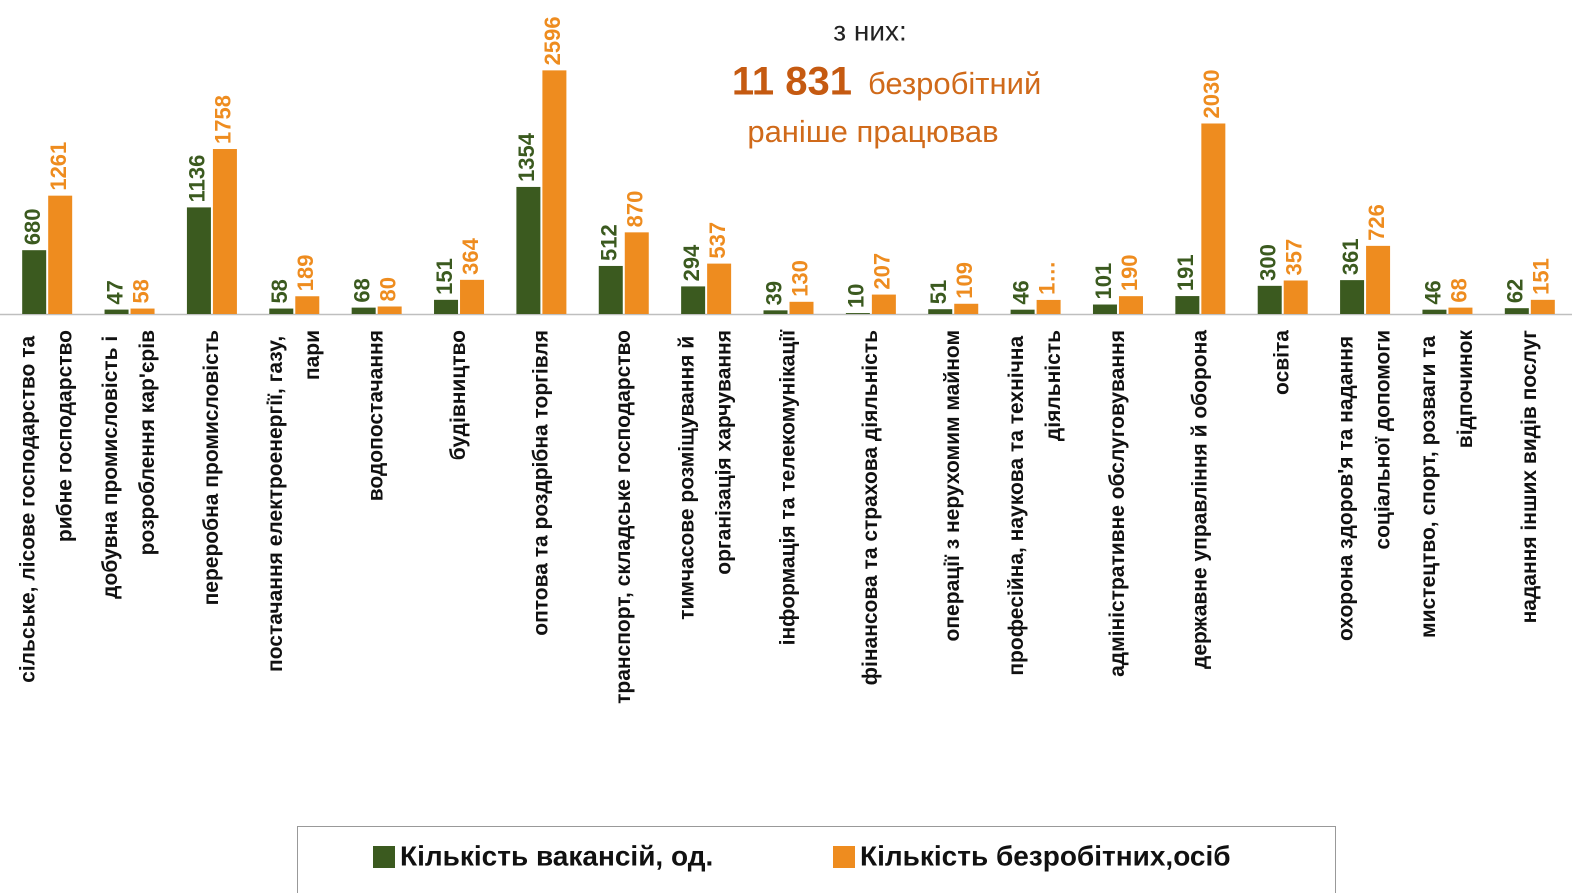  What do you see at coordinates (1129, 272) in the screenshot?
I see `data-label: 190` at bounding box center [1129, 272].